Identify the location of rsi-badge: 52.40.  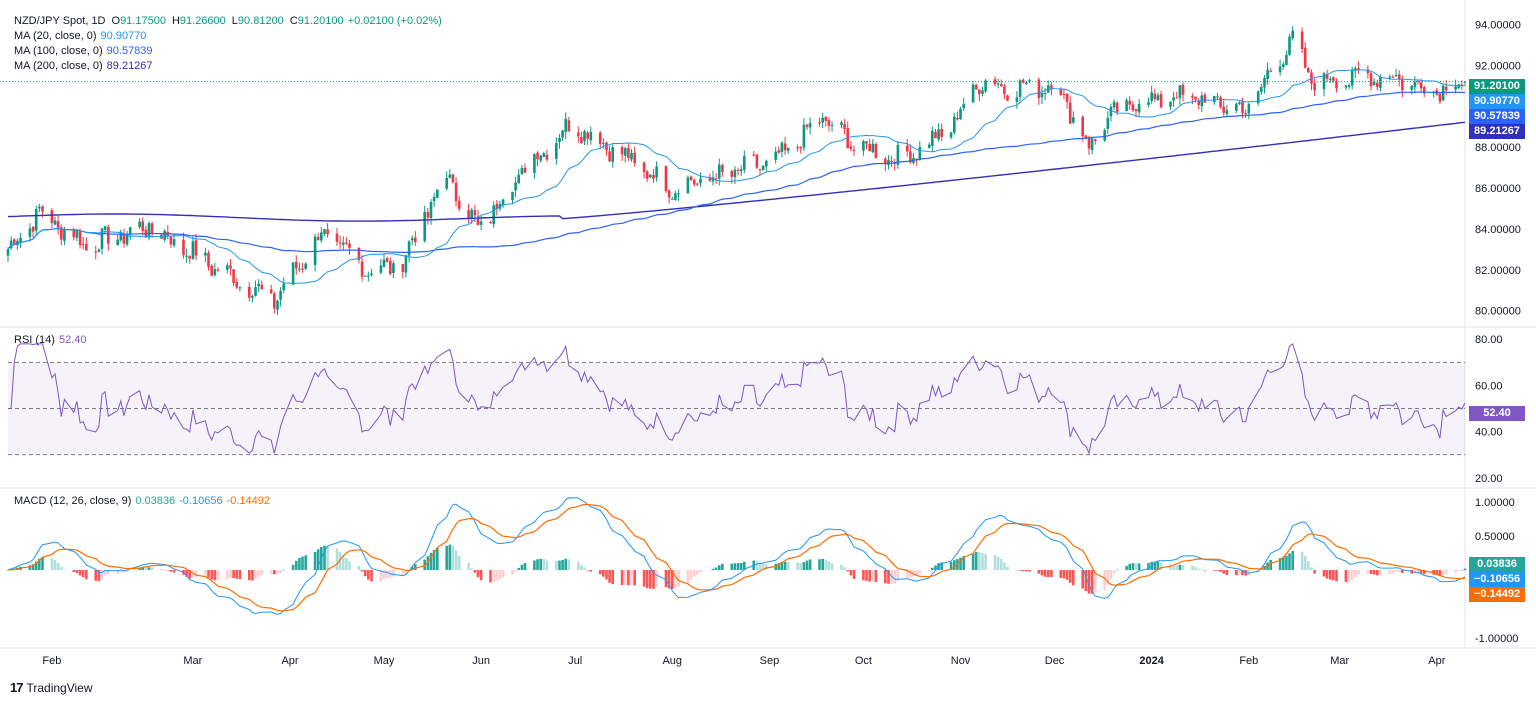
(1497, 413).